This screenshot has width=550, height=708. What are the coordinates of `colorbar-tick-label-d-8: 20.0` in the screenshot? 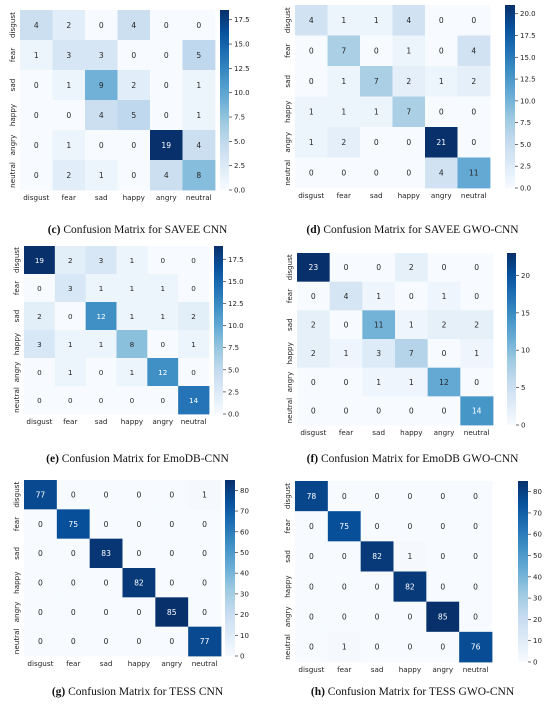 It's located at (528, 14).